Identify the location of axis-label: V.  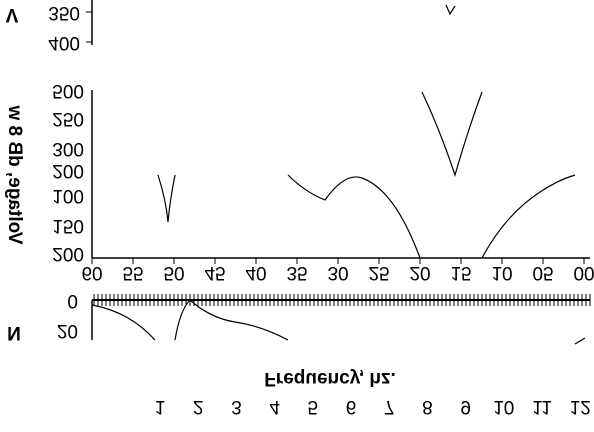
(12, 14).